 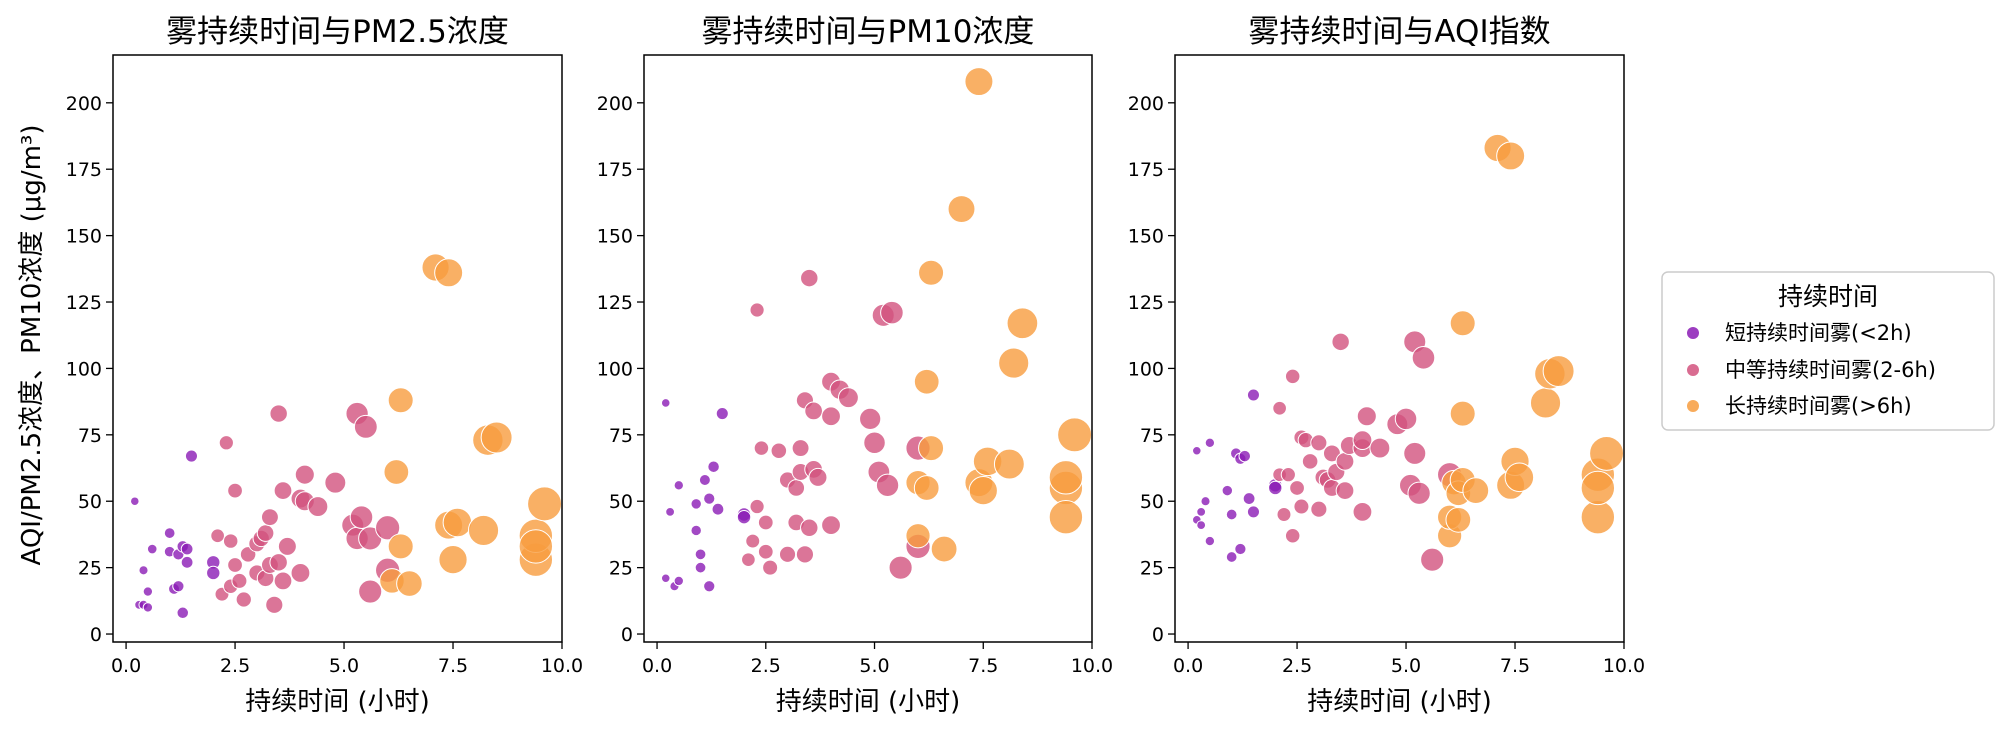 I want to click on y-tick-label: 175, so click(x=1146, y=170).